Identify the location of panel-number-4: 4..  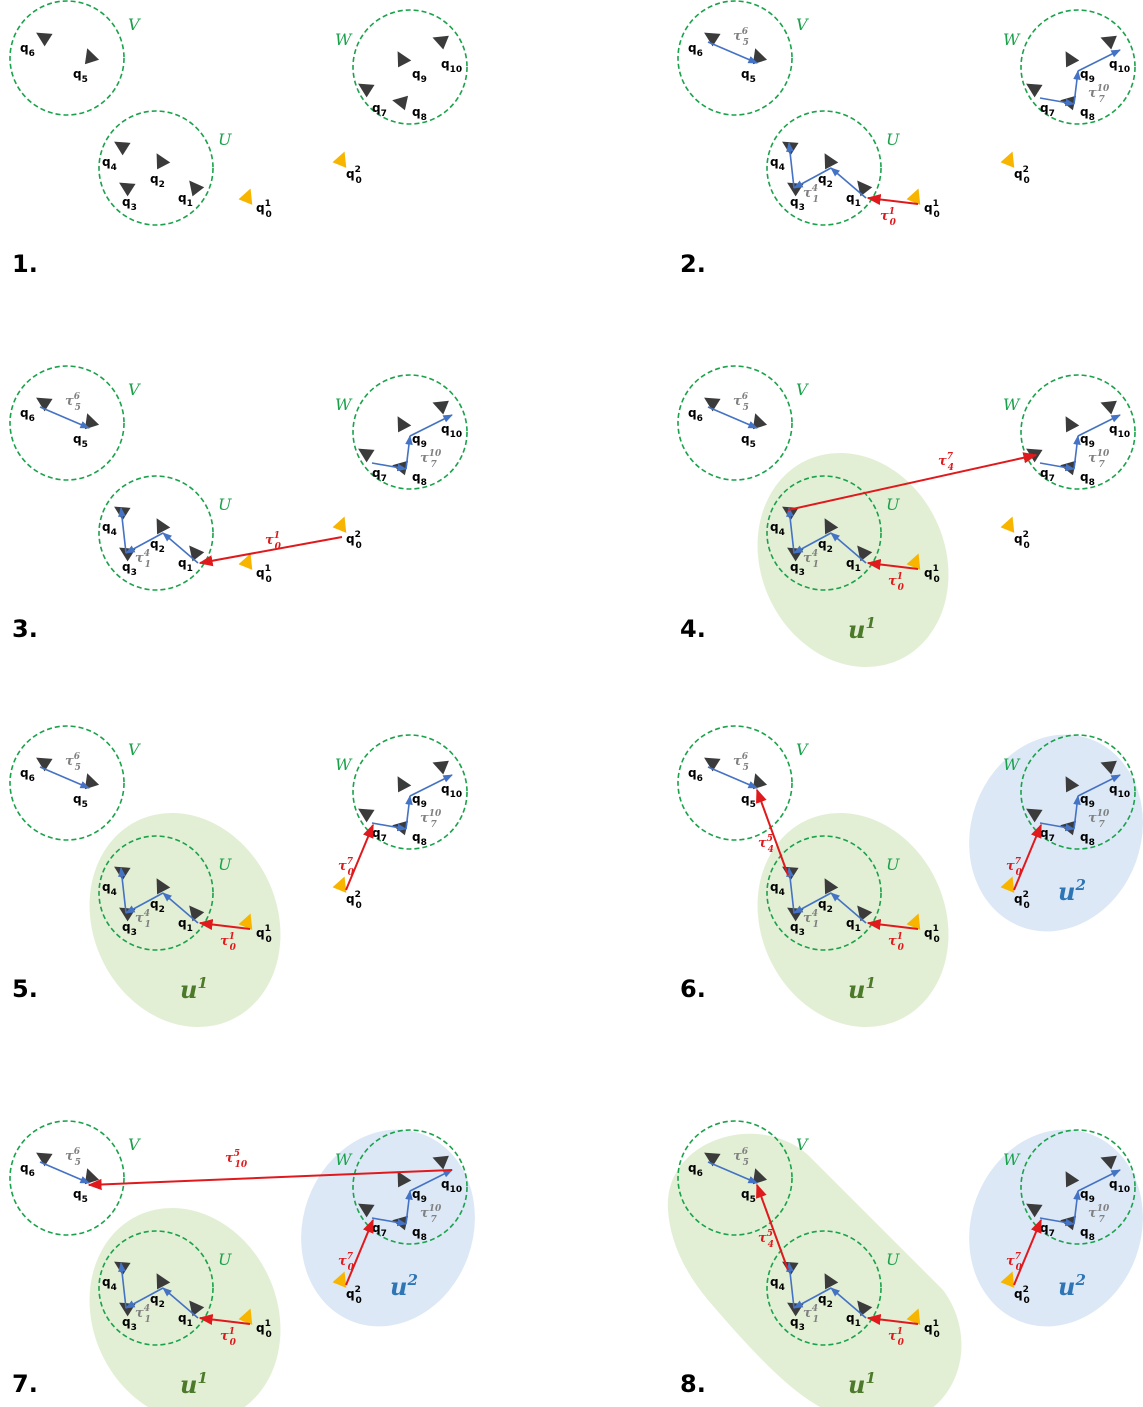
(693, 629).